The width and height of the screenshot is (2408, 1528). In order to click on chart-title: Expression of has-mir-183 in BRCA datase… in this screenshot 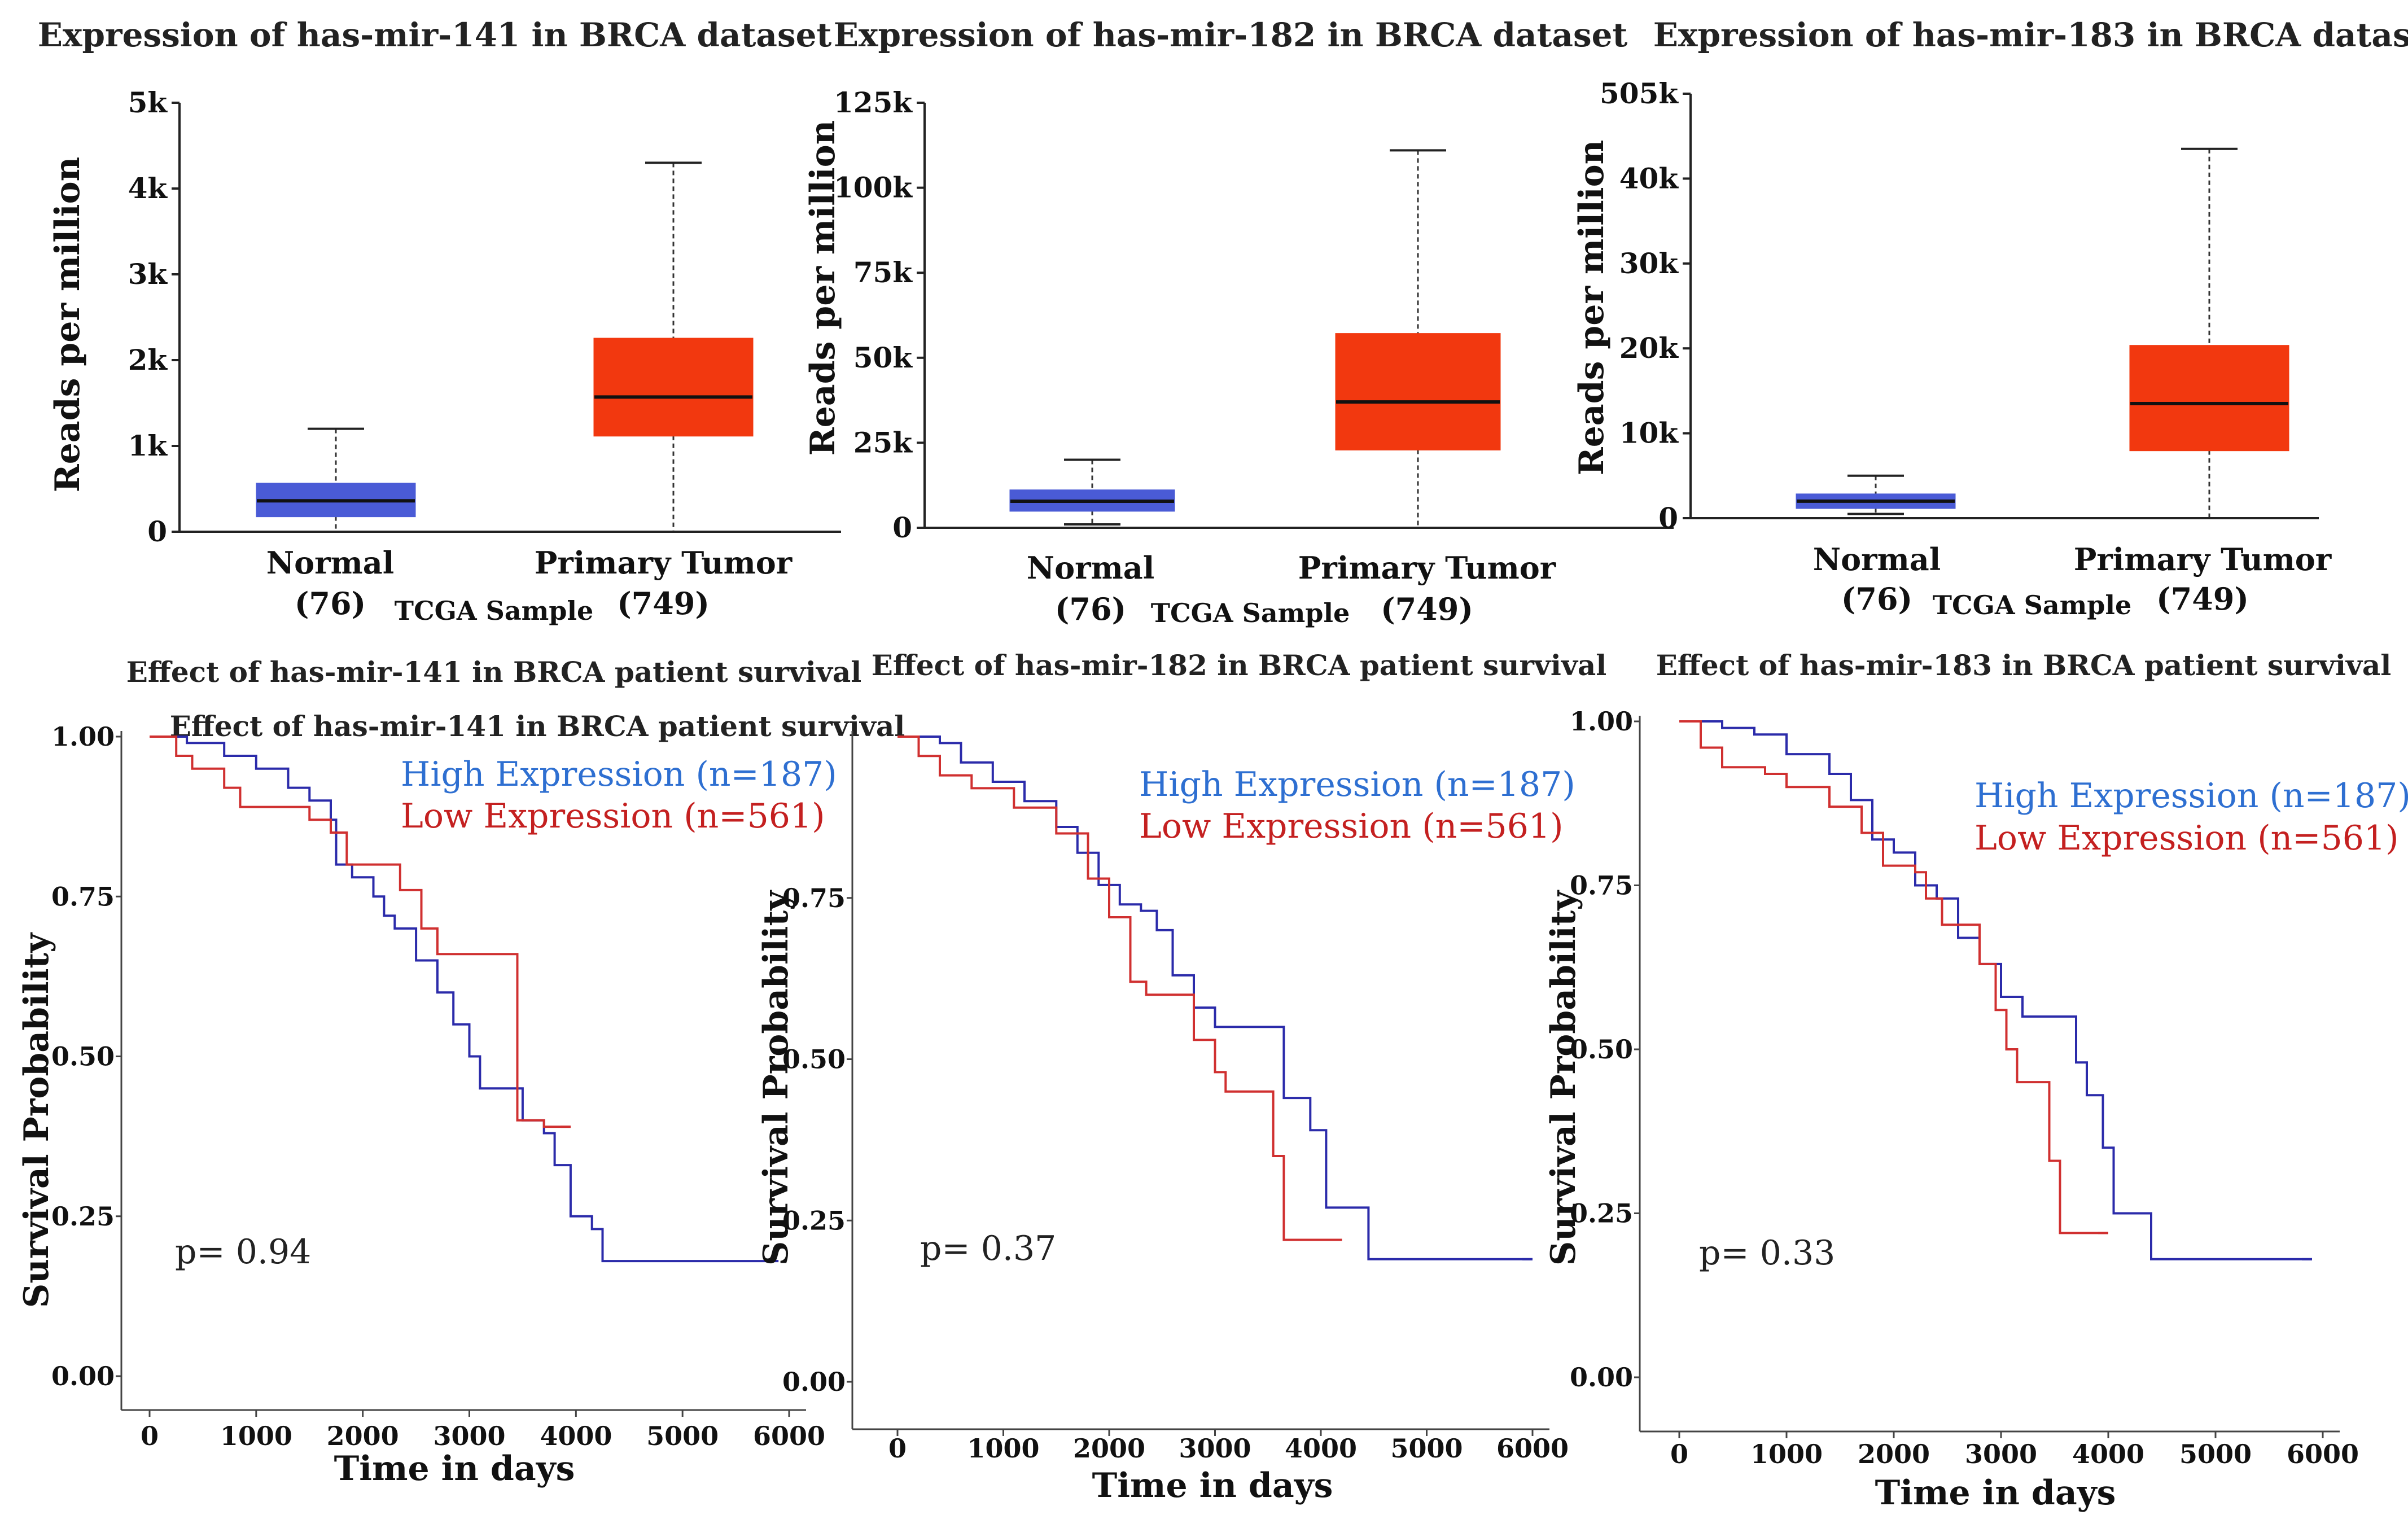, I will do `click(2030, 35)`.